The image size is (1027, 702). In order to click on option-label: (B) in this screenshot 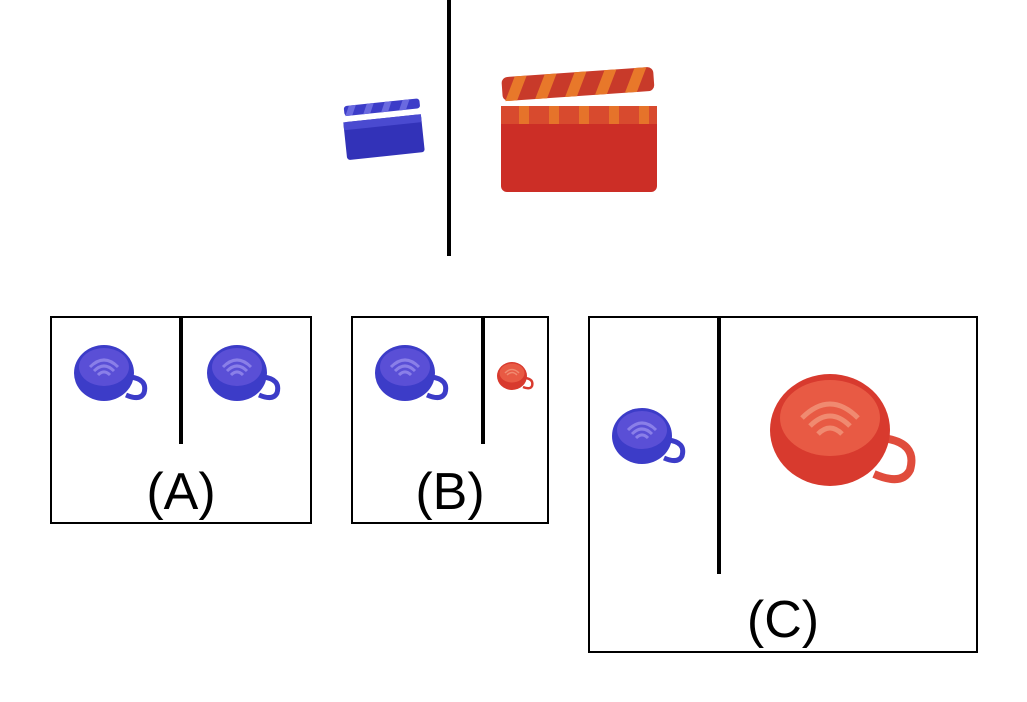, I will do `click(450, 492)`.